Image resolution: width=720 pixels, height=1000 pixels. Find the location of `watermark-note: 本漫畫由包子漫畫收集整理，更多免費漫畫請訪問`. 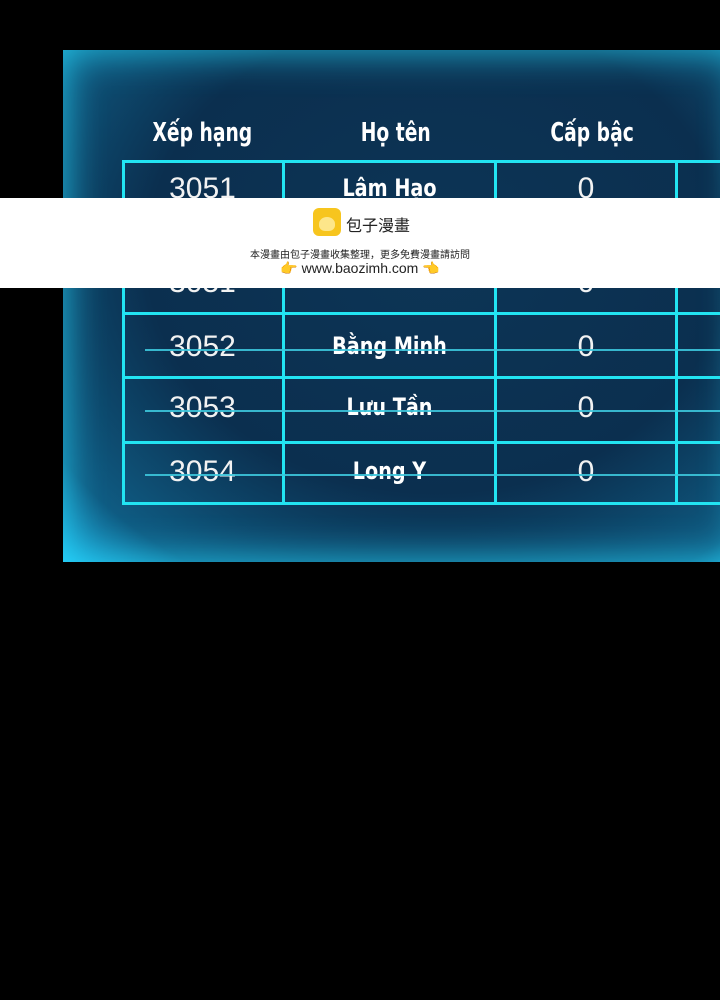

watermark-note: 本漫畫由包子漫畫收集整理，更多免費漫畫請訪問 is located at coordinates (360, 255).